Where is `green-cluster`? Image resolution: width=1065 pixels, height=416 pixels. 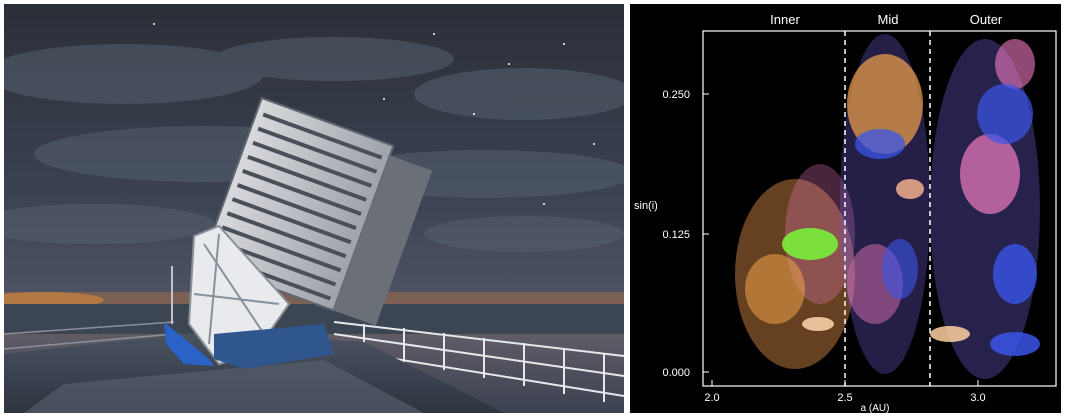 green-cluster is located at coordinates (810, 244).